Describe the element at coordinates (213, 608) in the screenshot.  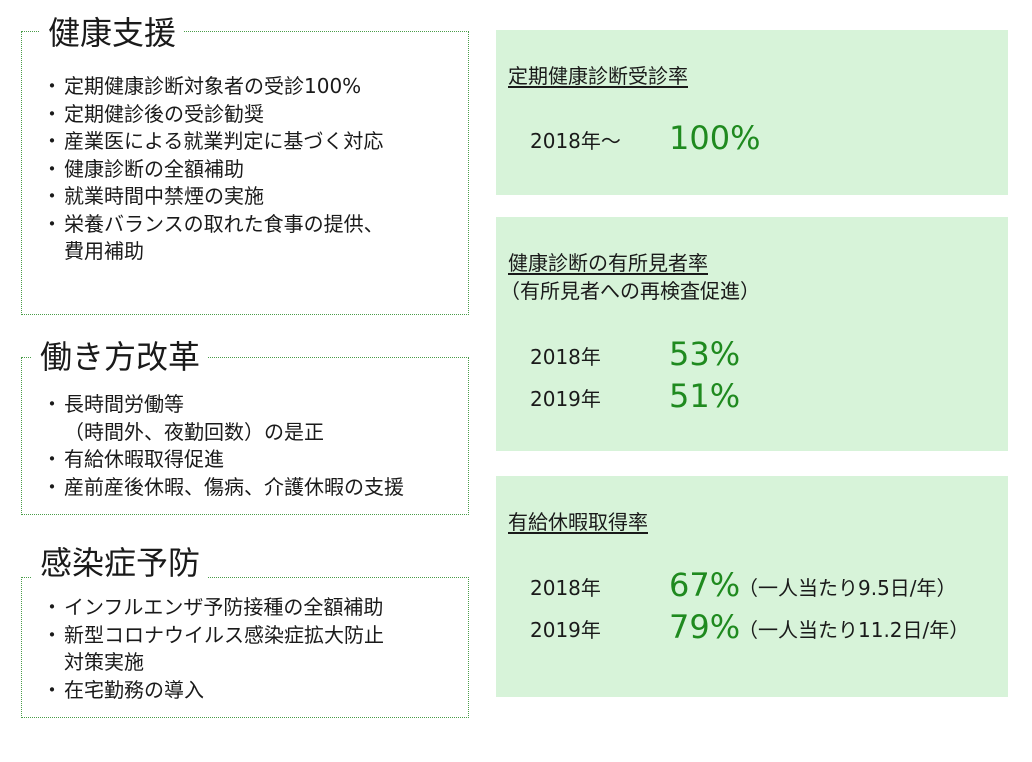
I see `list-item: インフルエンザ予防接種の全額補助` at that location.